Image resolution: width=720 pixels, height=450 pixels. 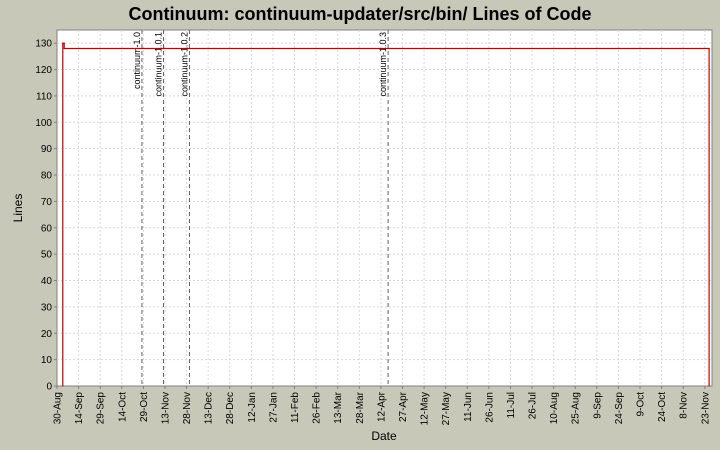 What do you see at coordinates (317, 408) in the screenshot?
I see `x-tick-label: 26-Feb` at bounding box center [317, 408].